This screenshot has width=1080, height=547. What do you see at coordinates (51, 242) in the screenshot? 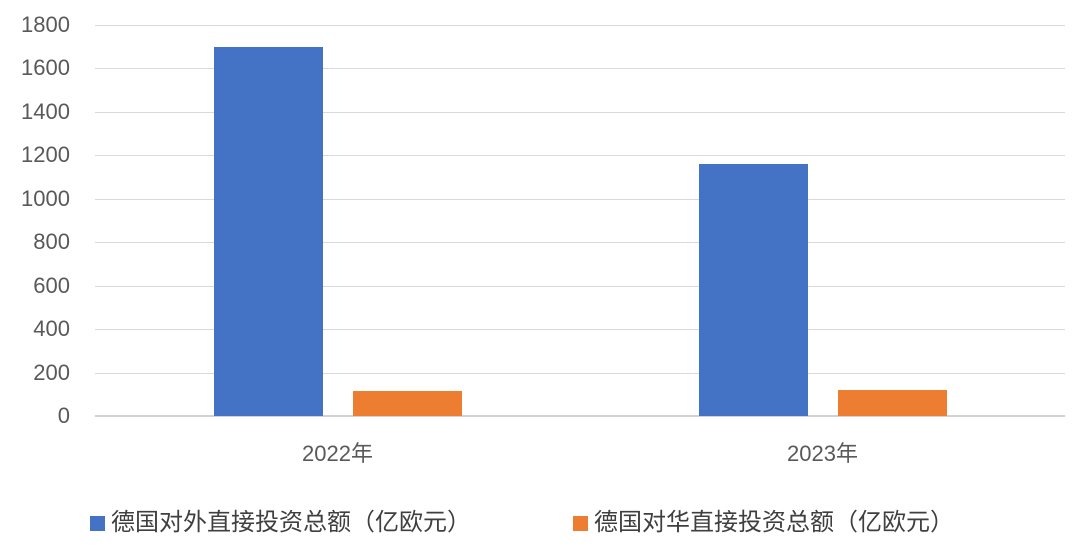
I see `y-tick-label: 800` at bounding box center [51, 242].